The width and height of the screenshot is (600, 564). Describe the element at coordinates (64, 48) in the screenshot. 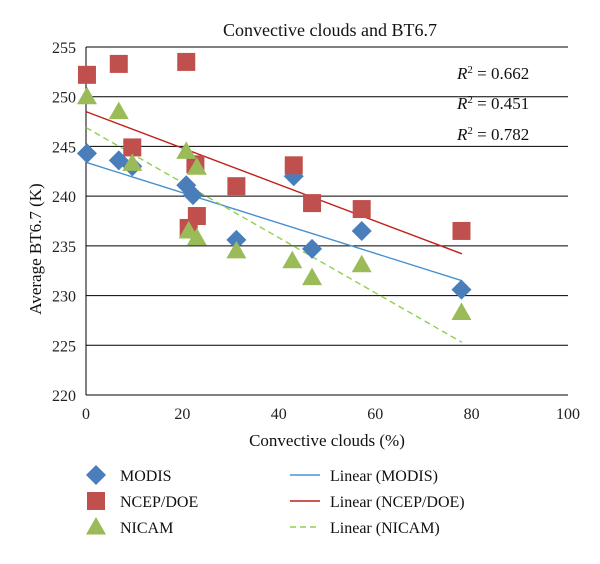

I see `y-tick-label: 255` at that location.